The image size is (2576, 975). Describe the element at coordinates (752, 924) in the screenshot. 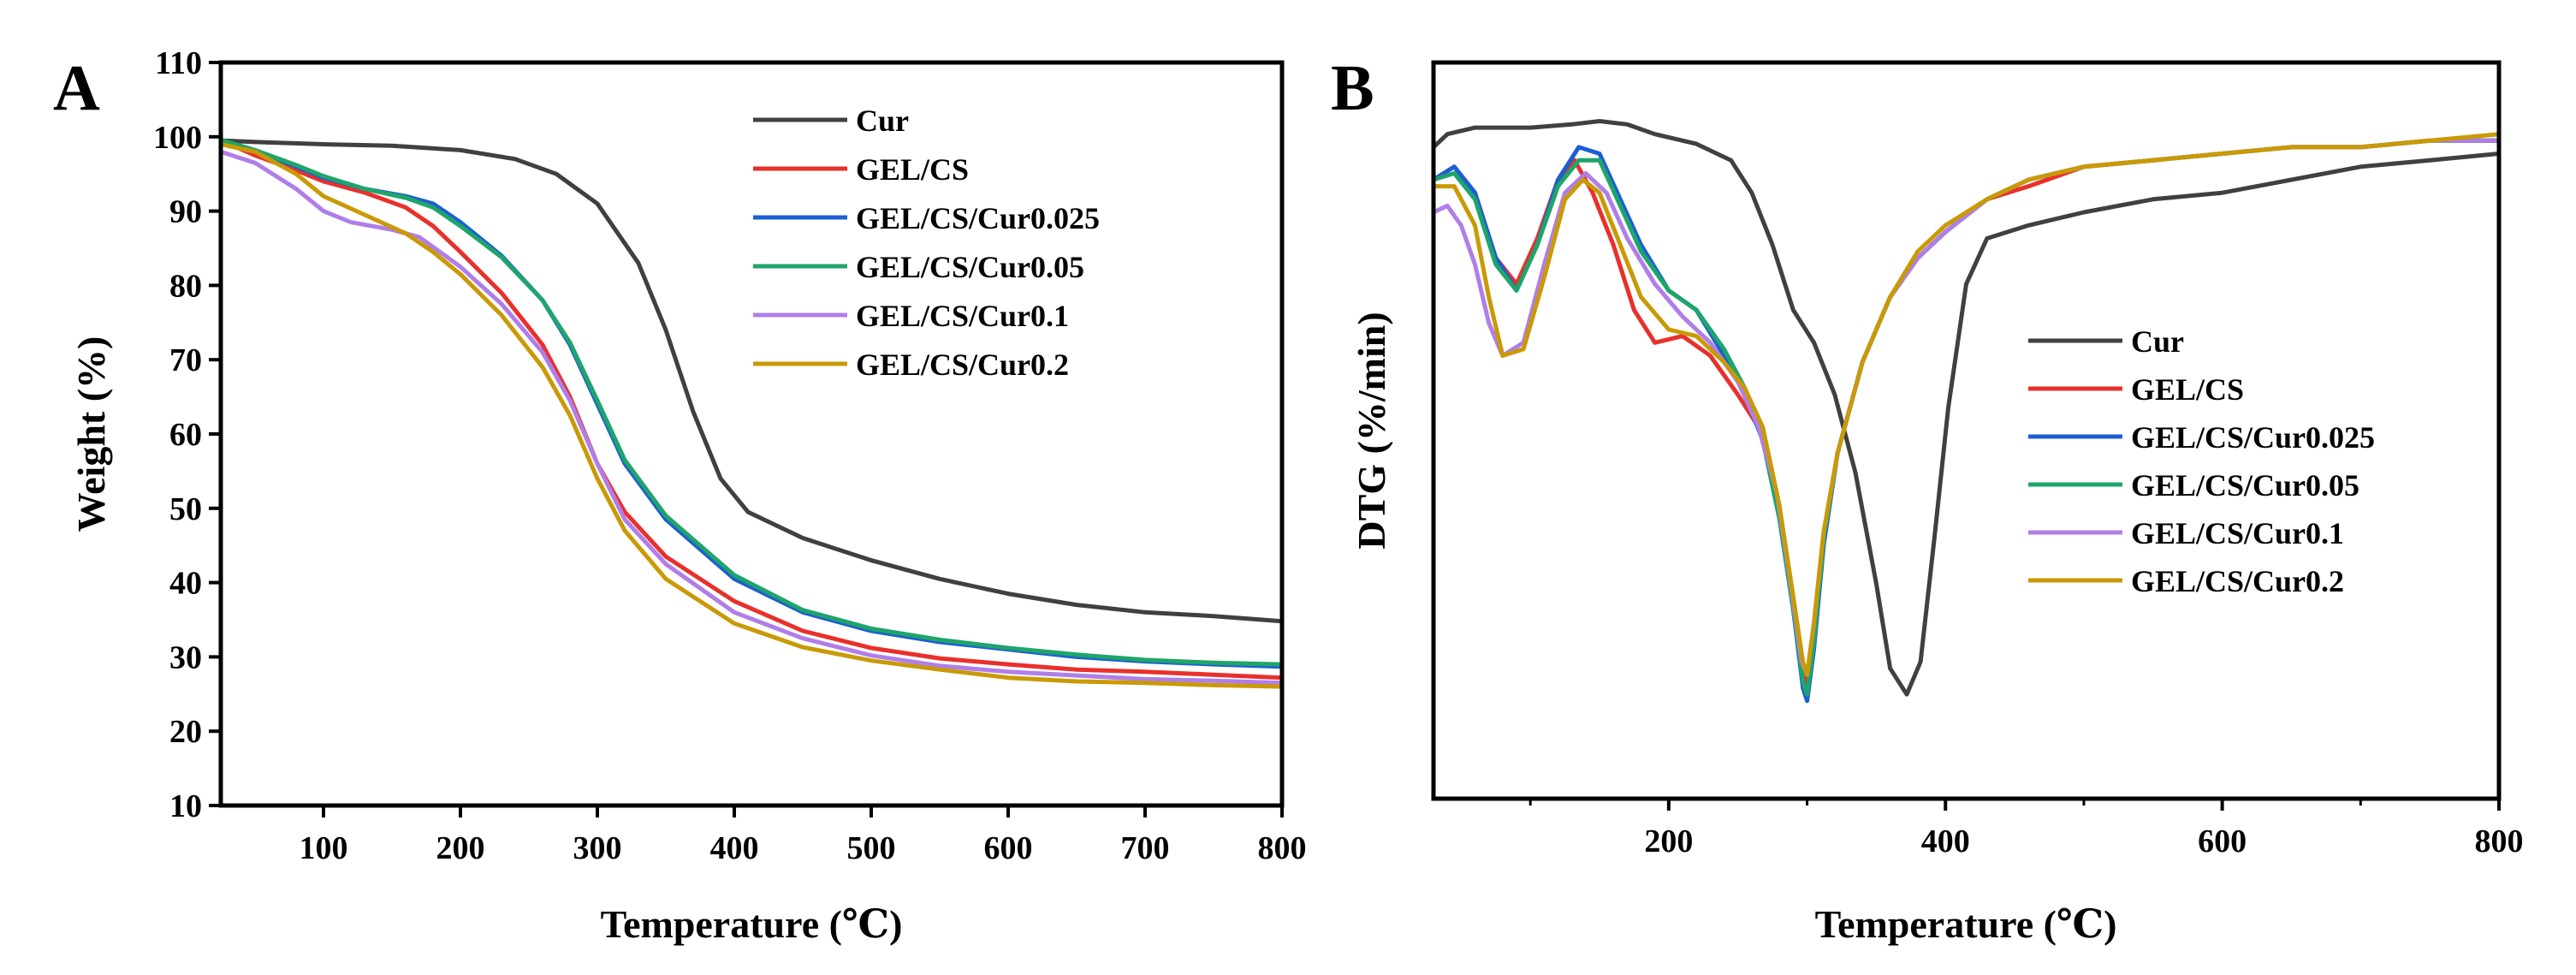

I see `panel-a-x-axis-title: Temperature (℃)` at that location.